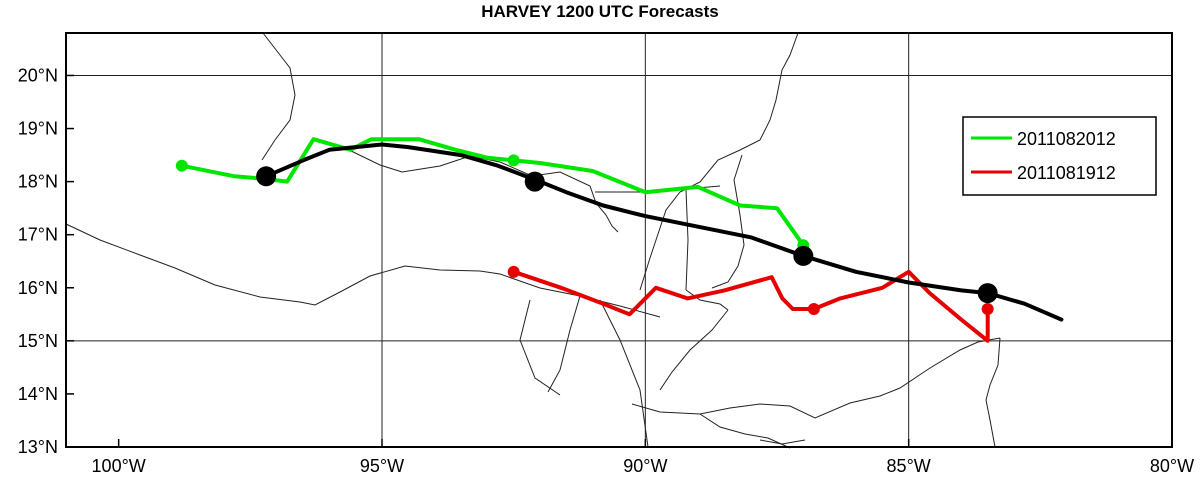 The width and height of the screenshot is (1200, 481). Describe the element at coordinates (38, 235) in the screenshot. I see `y-tick-label: 17°N` at that location.